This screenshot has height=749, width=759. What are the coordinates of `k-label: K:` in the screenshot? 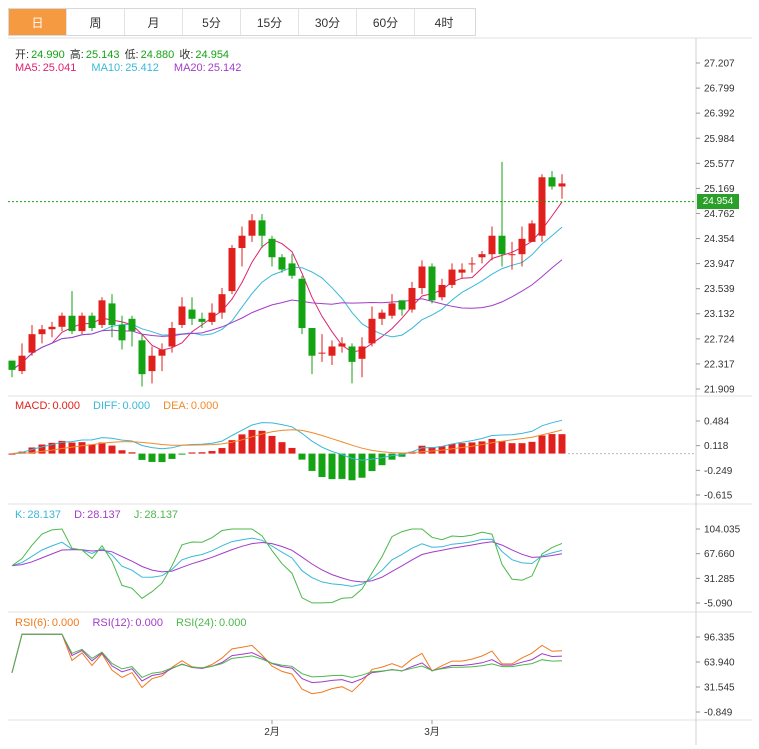 It's located at (20, 515).